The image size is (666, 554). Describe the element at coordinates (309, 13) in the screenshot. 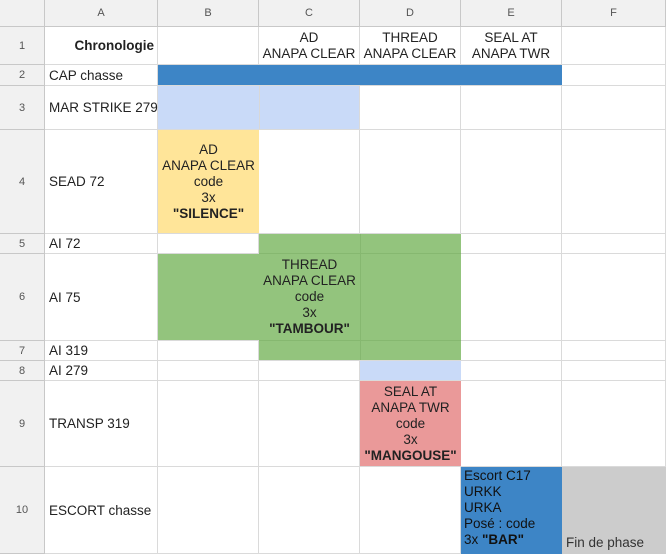

I see `column-header-c: C` at that location.